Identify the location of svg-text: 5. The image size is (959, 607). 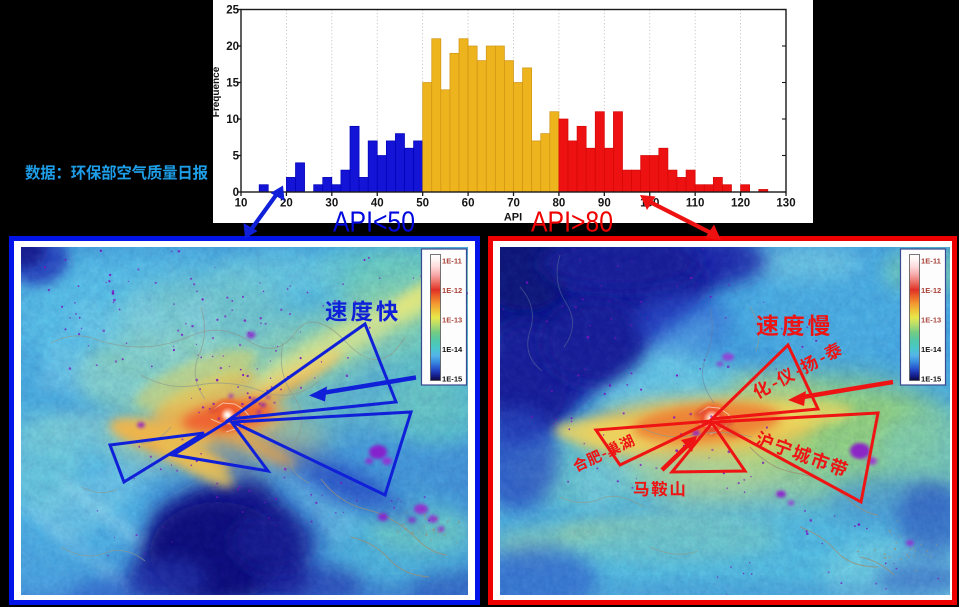
(236, 157).